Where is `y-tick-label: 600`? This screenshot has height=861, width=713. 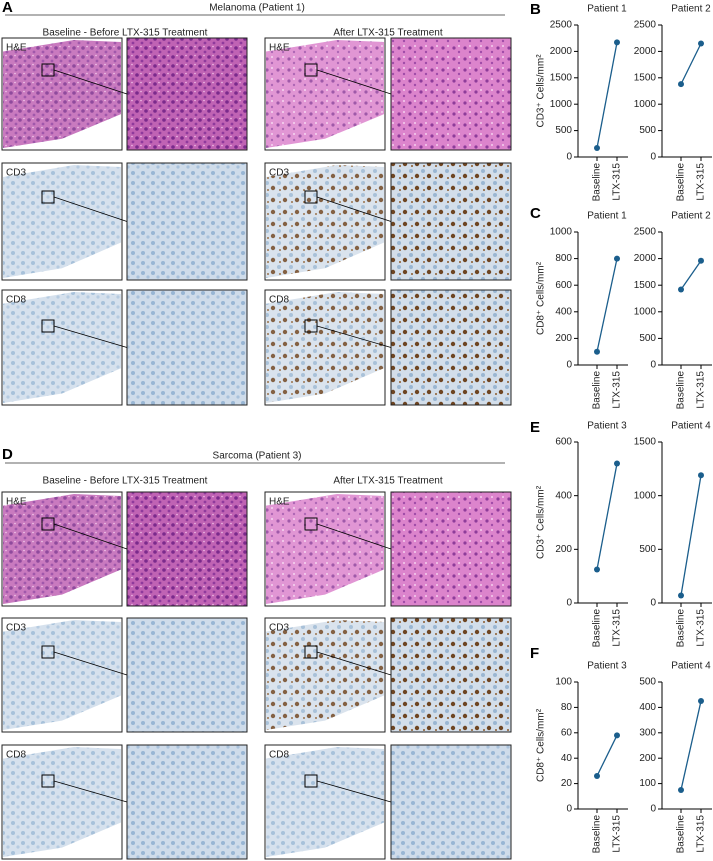
y-tick-label: 600 is located at coordinates (563, 285).